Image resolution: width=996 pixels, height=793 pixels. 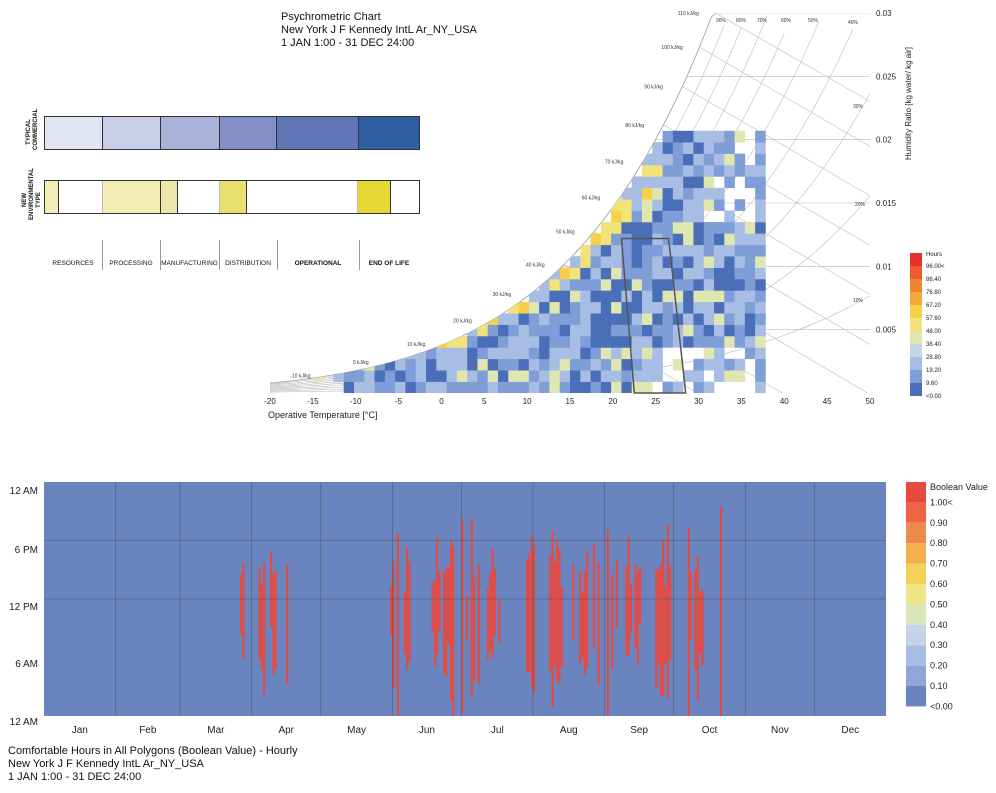 I want to click on stage-segment, so click(x=233, y=197).